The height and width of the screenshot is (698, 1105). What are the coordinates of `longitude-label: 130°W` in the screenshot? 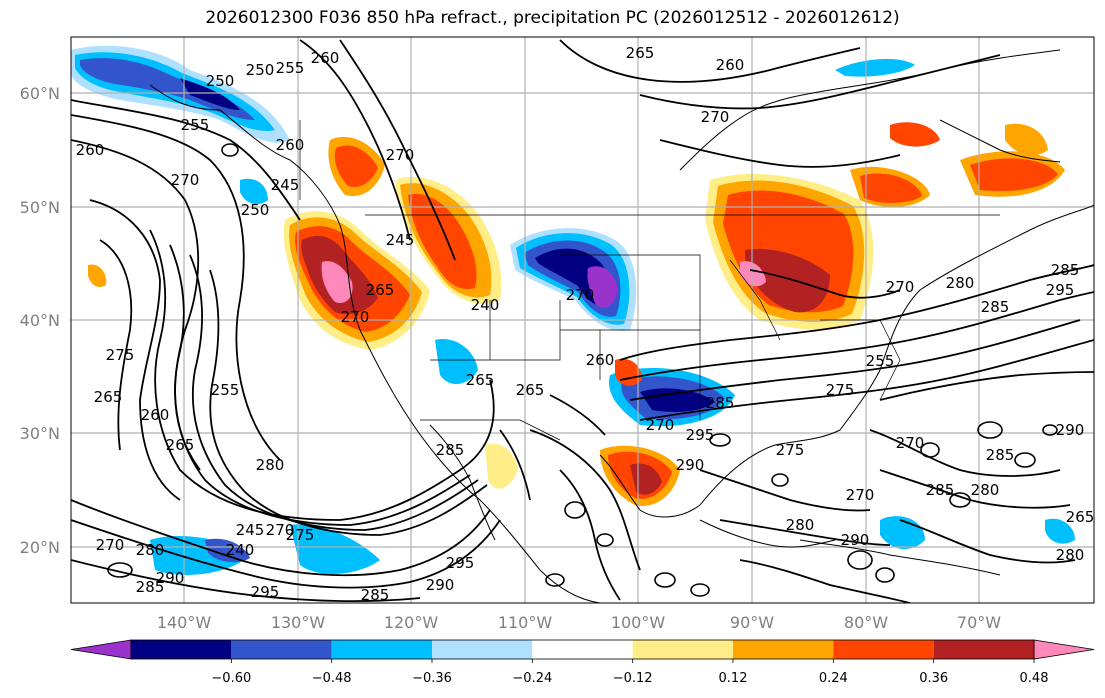 It's located at (298, 622).